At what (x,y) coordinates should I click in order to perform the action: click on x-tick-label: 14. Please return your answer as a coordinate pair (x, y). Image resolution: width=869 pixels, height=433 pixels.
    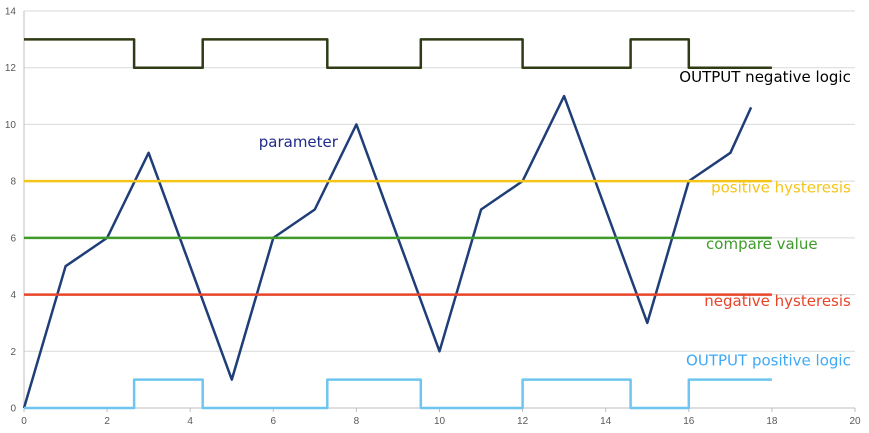
    Looking at the image, I should click on (606, 421).